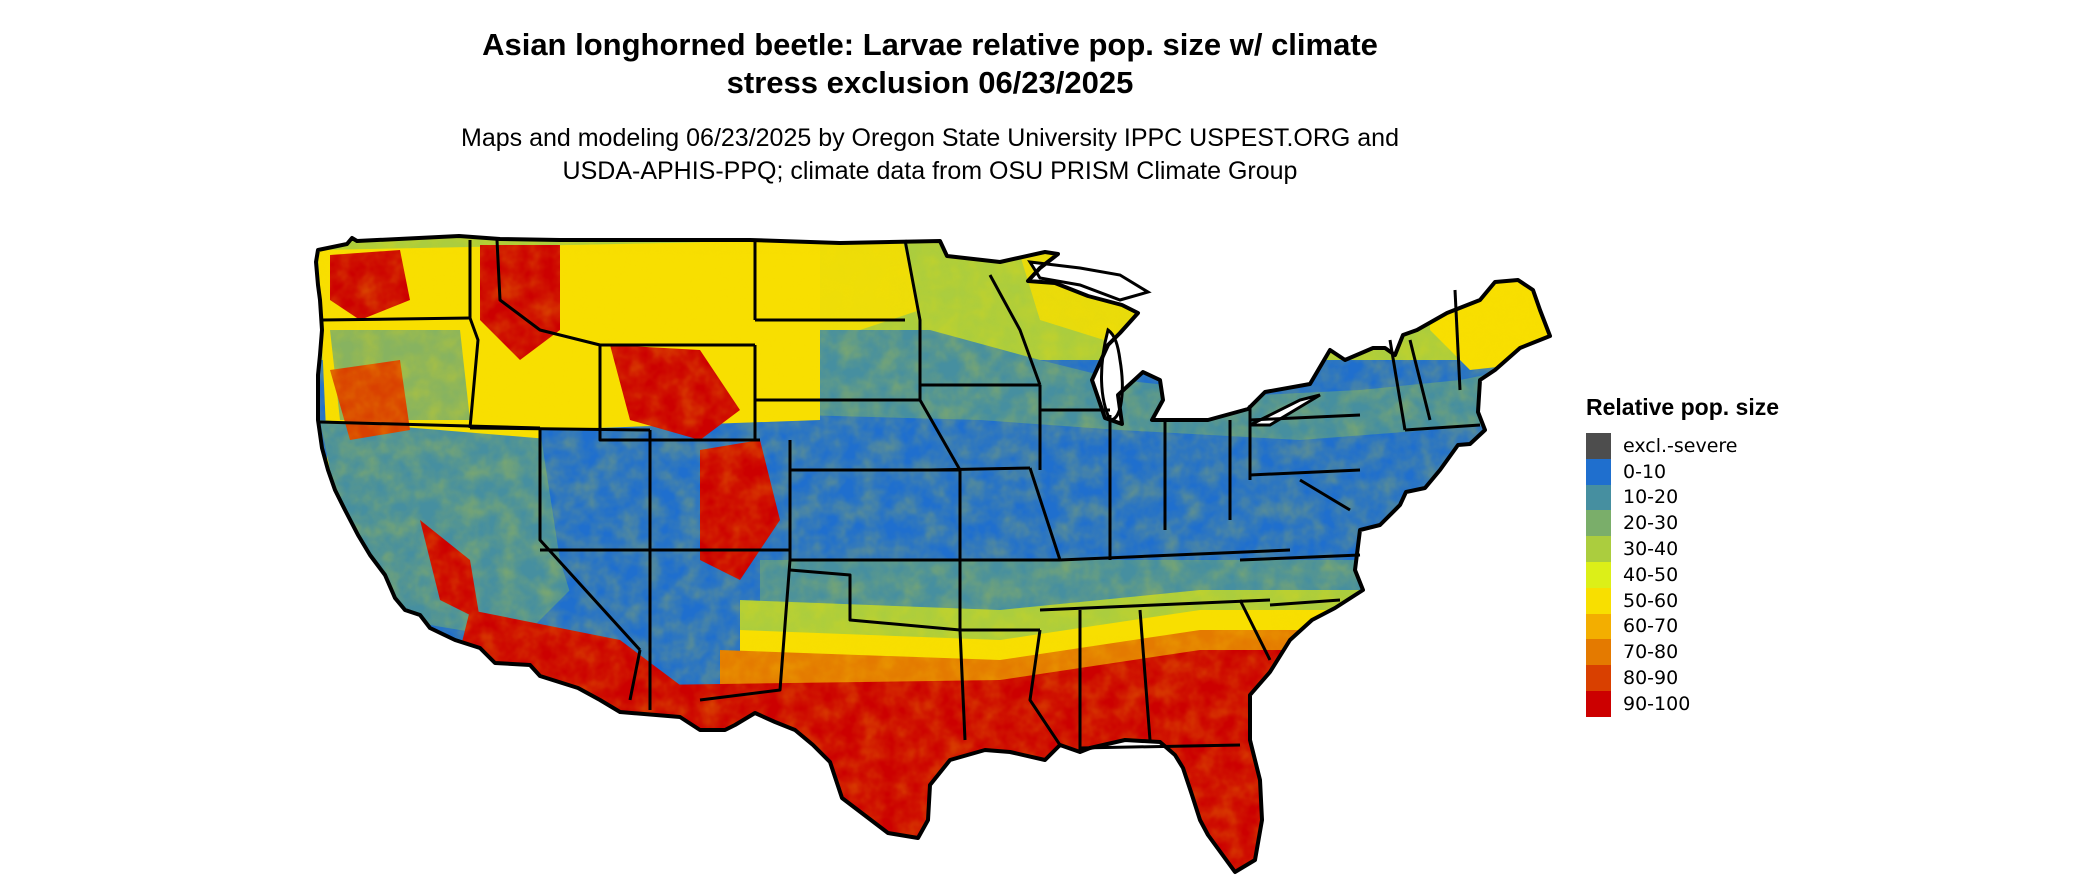 The image size is (2100, 892). I want to click on tn-south-border, so click(1155, 605).